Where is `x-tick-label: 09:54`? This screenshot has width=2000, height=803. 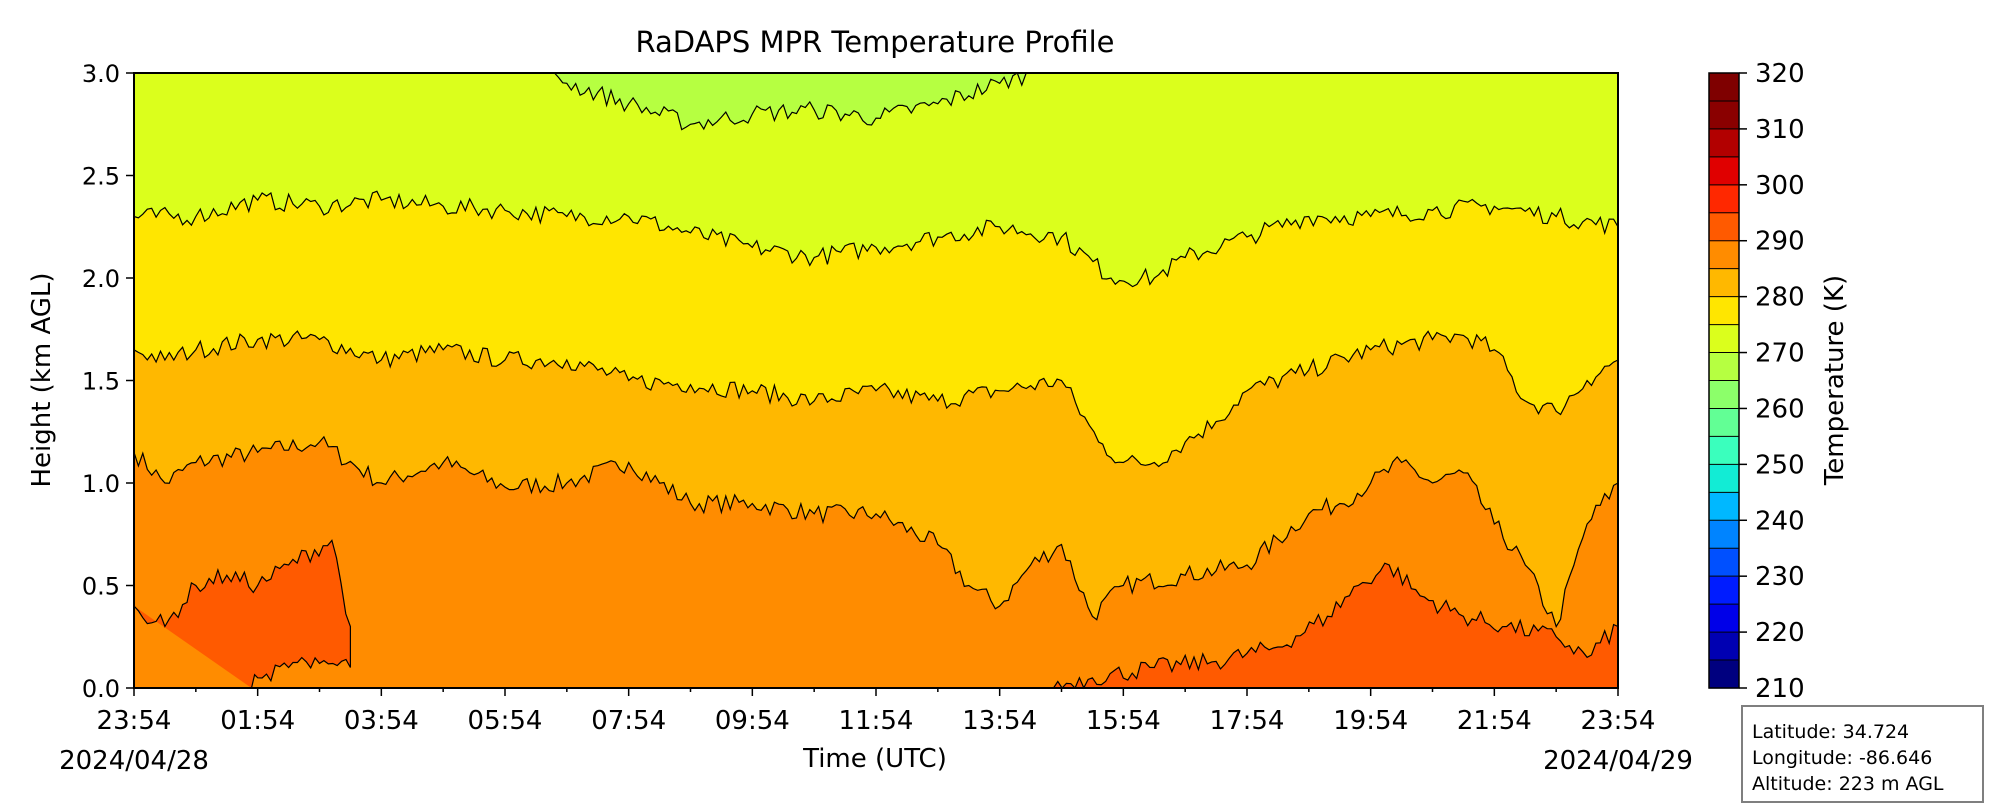 x-tick-label: 09:54 is located at coordinates (752, 721).